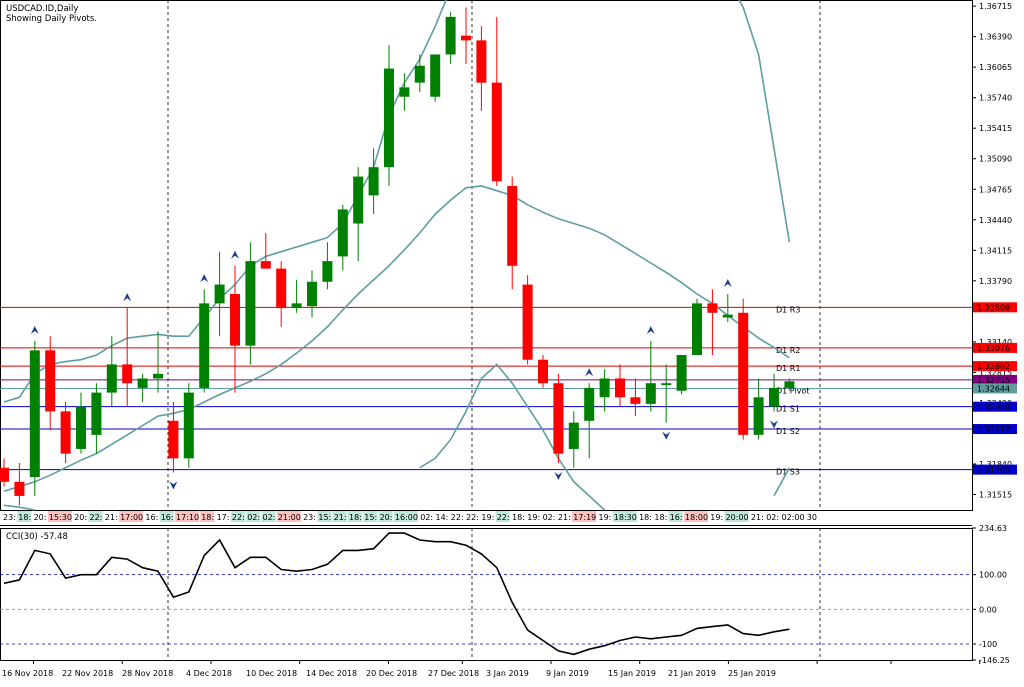 Image resolution: width=1024 pixels, height=687 pixels. I want to click on pivot-price-label: 1.31780, so click(993, 470).